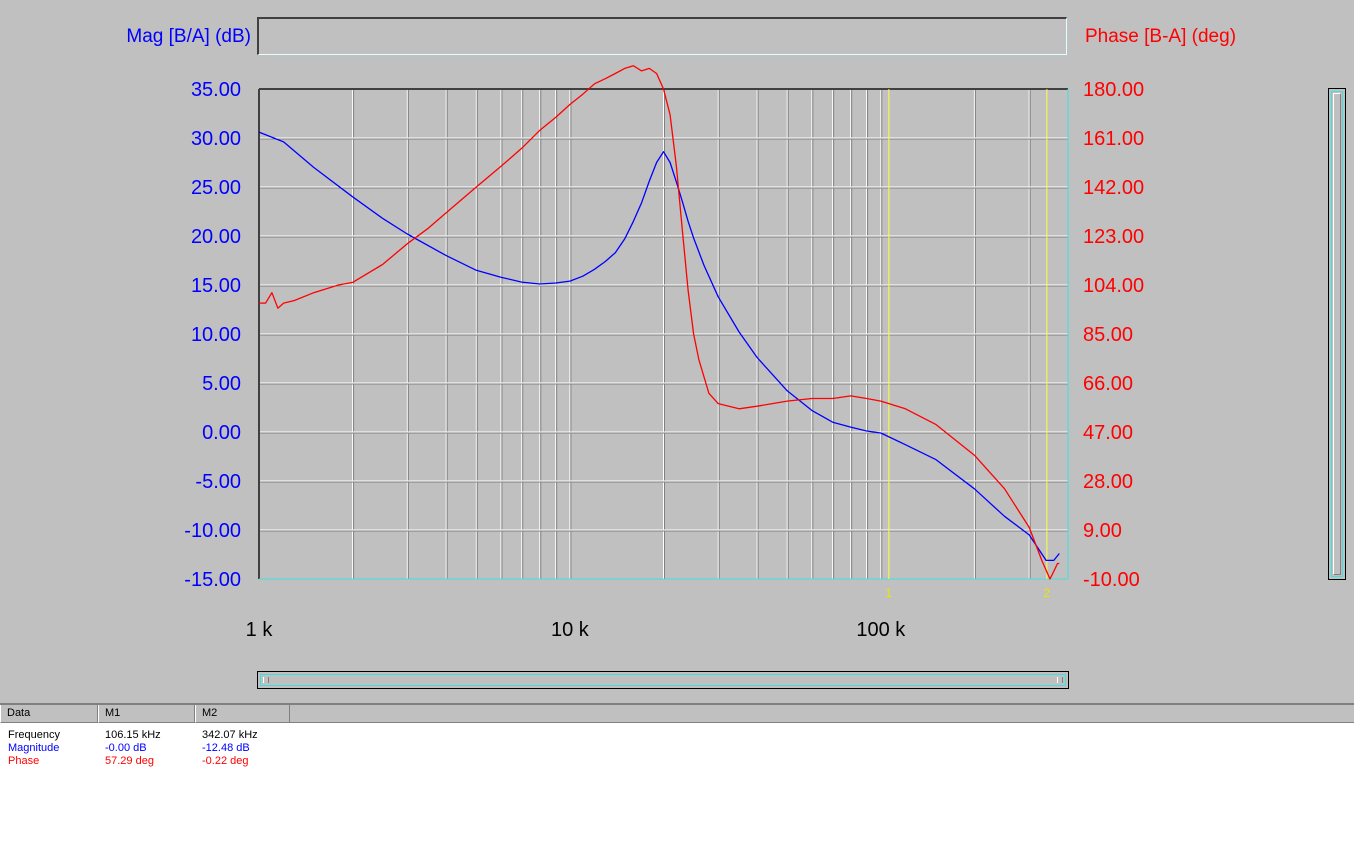 This screenshot has height=862, width=1354. I want to click on horizontal-scrollbar, so click(663, 680).